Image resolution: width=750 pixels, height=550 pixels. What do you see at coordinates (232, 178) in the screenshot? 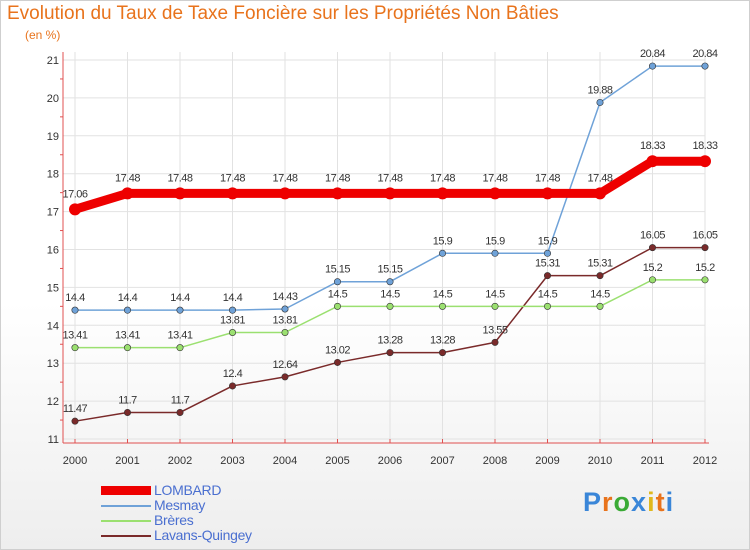
I see `data-label-lombard-2003: 17.48` at bounding box center [232, 178].